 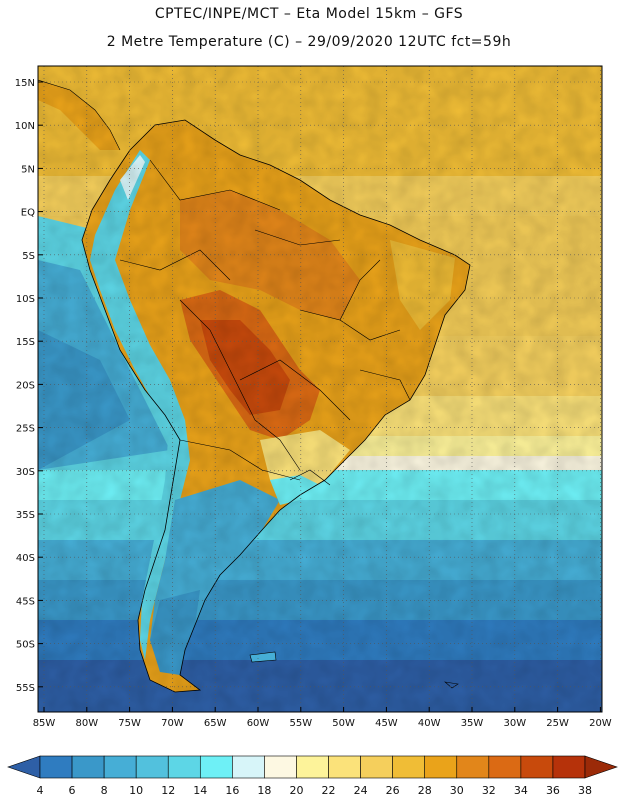 I want to click on lat-label-10s: 10S, so click(x=25, y=299).